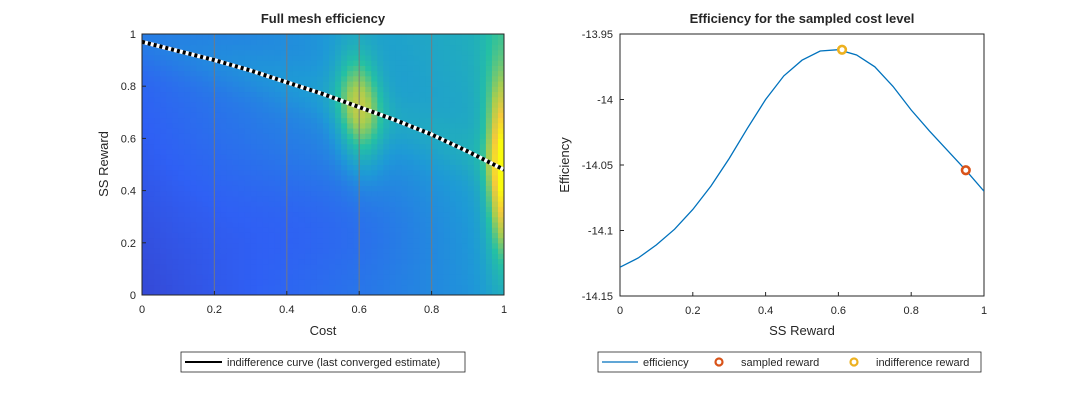 The height and width of the screenshot is (420, 1087). Describe the element at coordinates (133, 296) in the screenshot. I see `heatmap-y-tick-label: 0` at that location.